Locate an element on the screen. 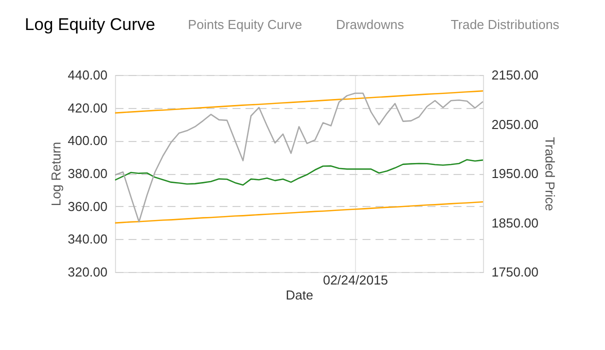  y-tick-label: 440.00 is located at coordinates (88, 75).